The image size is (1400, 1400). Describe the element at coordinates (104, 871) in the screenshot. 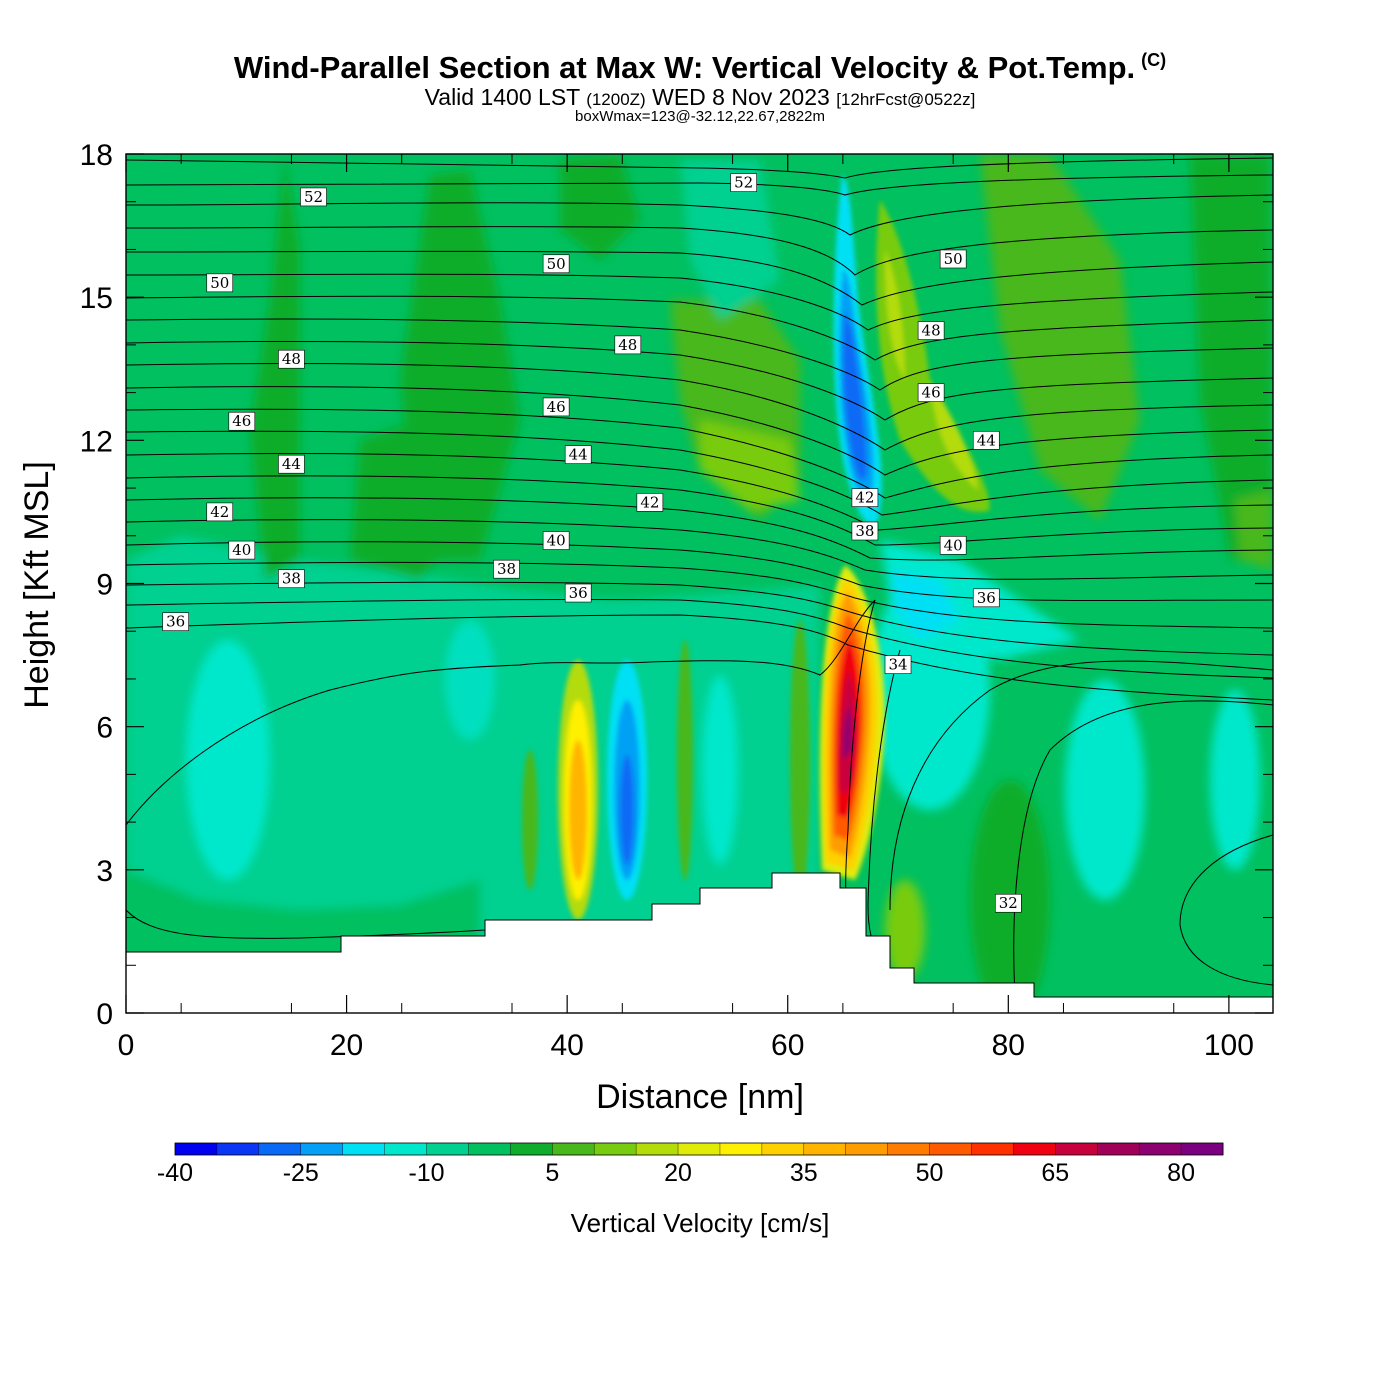

I see `y-tick-label: 3` at that location.